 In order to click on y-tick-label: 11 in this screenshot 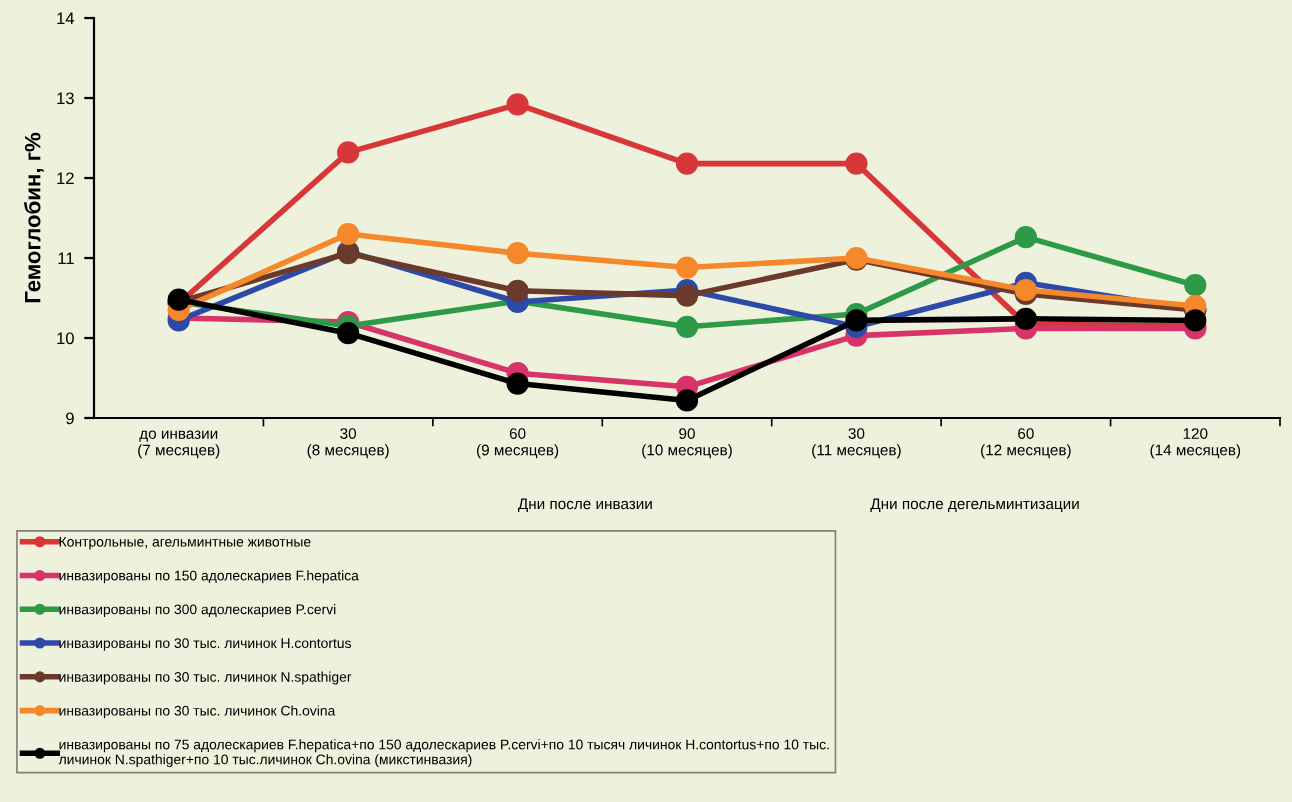, I will do `click(66, 258)`.